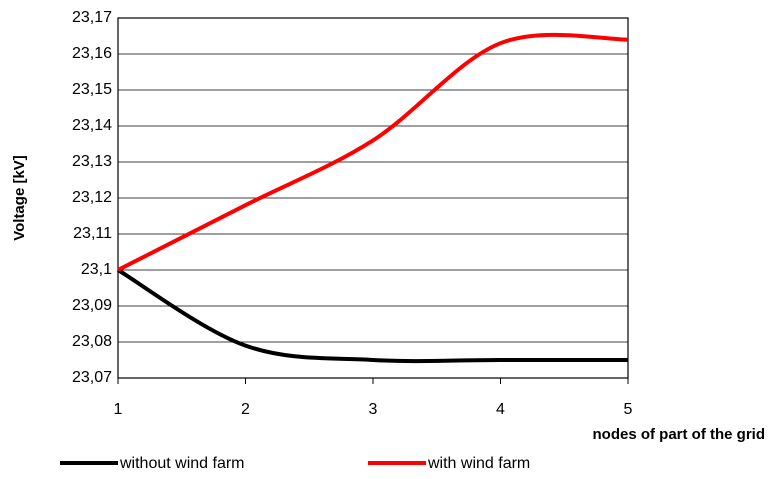  What do you see at coordinates (478, 463) in the screenshot?
I see `legend-label: with wind farm` at bounding box center [478, 463].